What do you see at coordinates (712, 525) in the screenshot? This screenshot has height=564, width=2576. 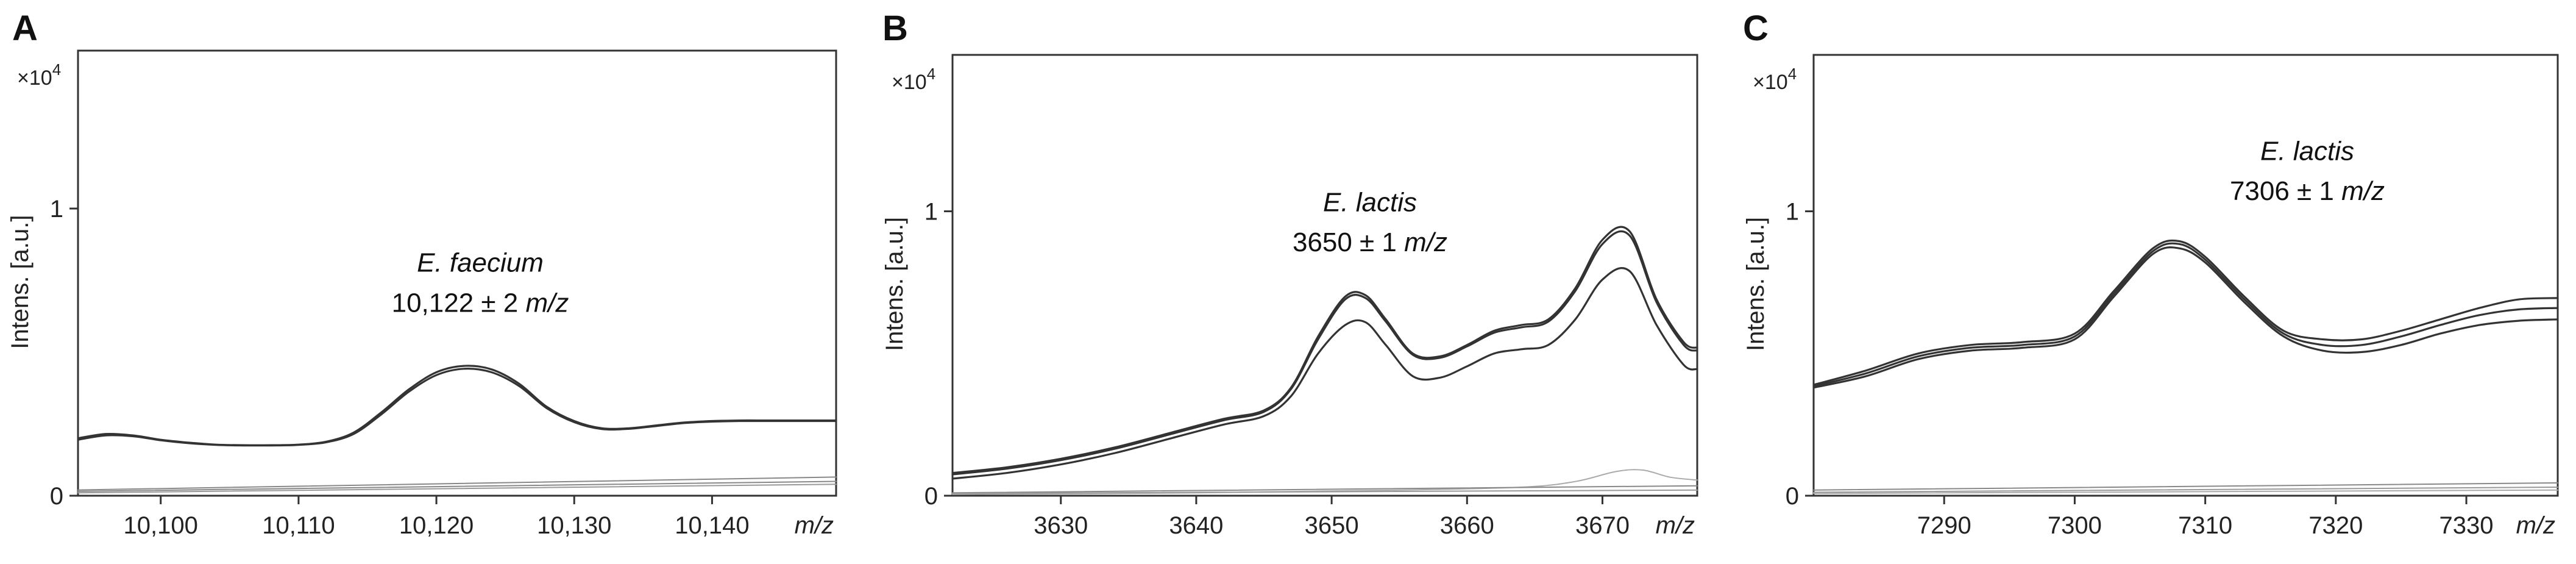 I see `x-tick-label: 10,140` at bounding box center [712, 525].